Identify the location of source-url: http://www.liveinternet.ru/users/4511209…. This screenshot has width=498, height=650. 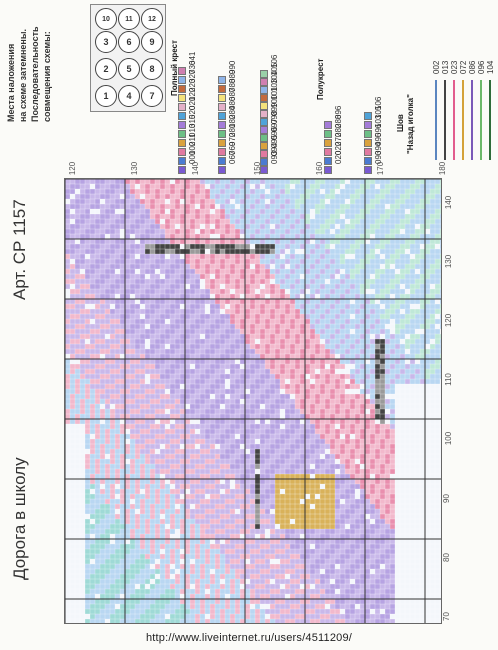
(249, 638).